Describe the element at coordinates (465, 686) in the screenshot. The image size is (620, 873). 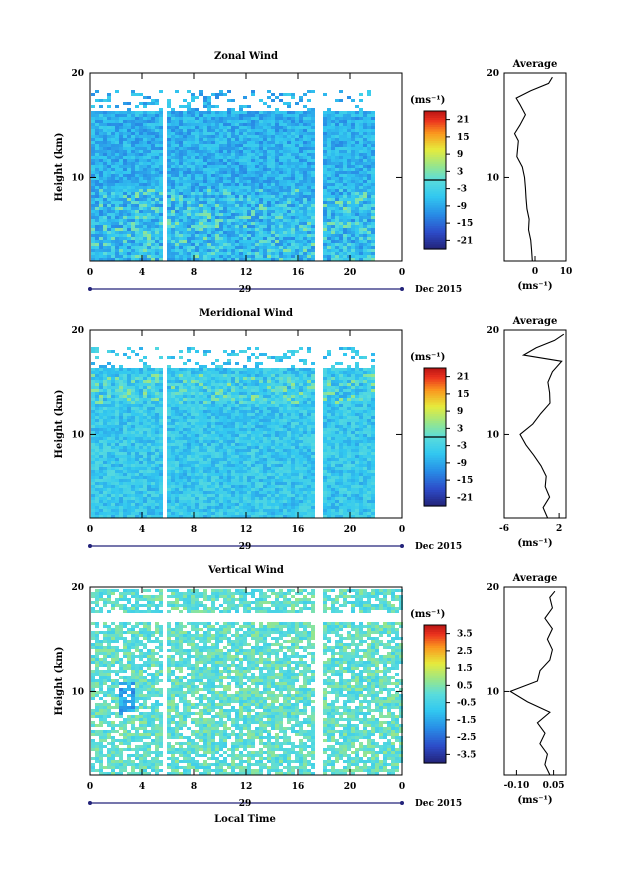
I see `colorbar-tick-label: 0.5` at that location.